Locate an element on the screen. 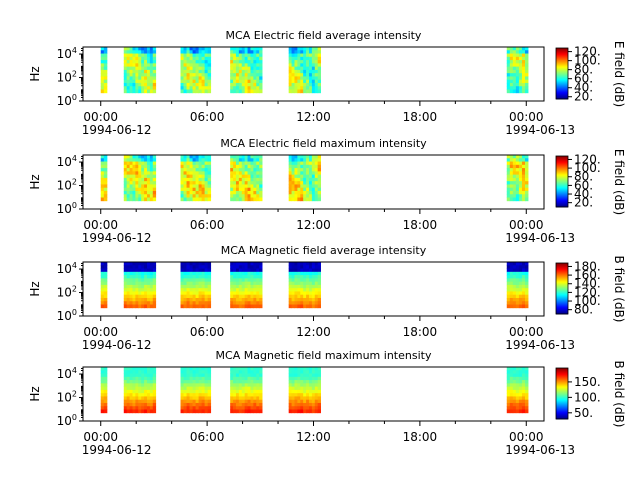 This screenshot has height=480, width=640. colorbar-tick-label: 140. is located at coordinates (587, 284).